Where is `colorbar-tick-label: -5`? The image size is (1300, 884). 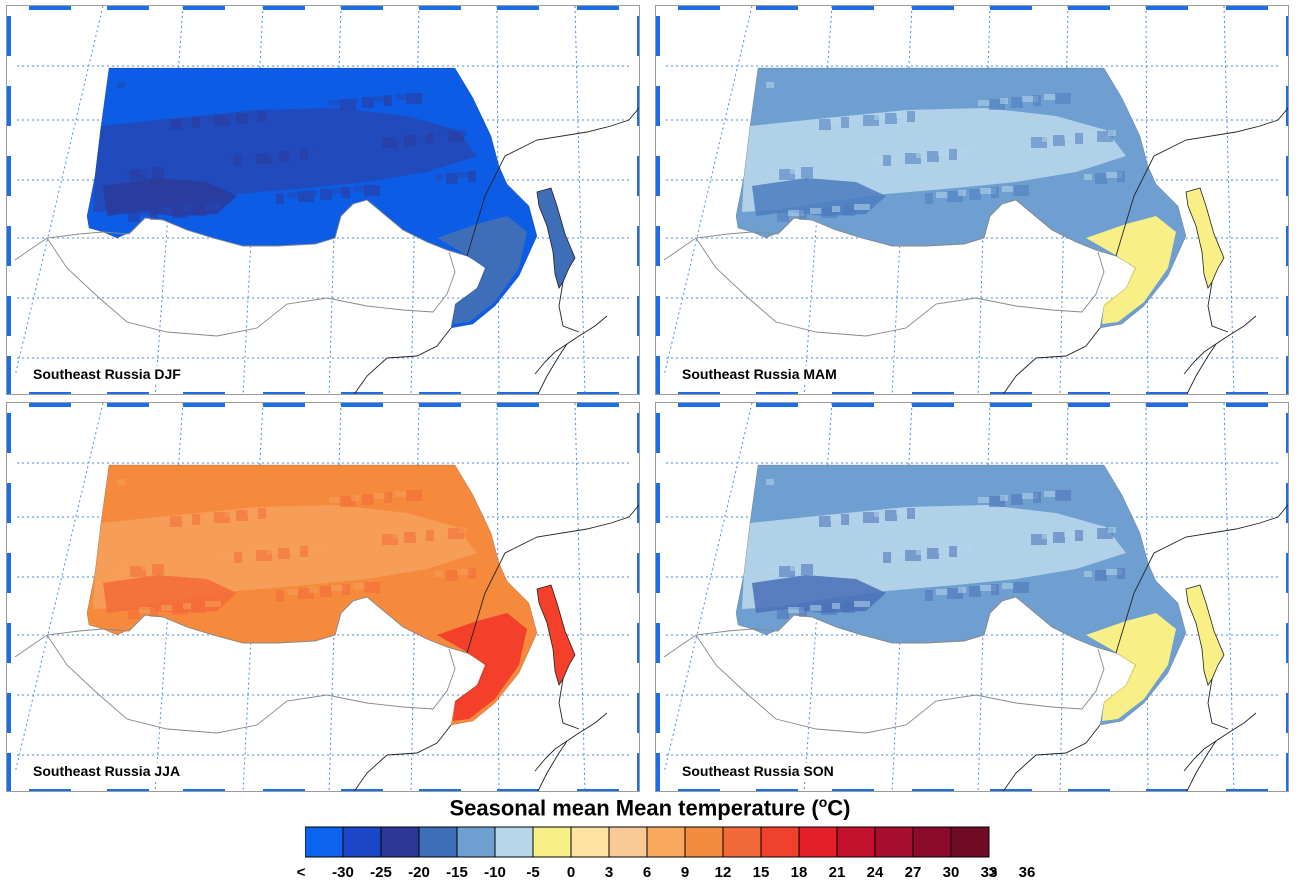
colorbar-tick-label: -5 is located at coordinates (533, 872).